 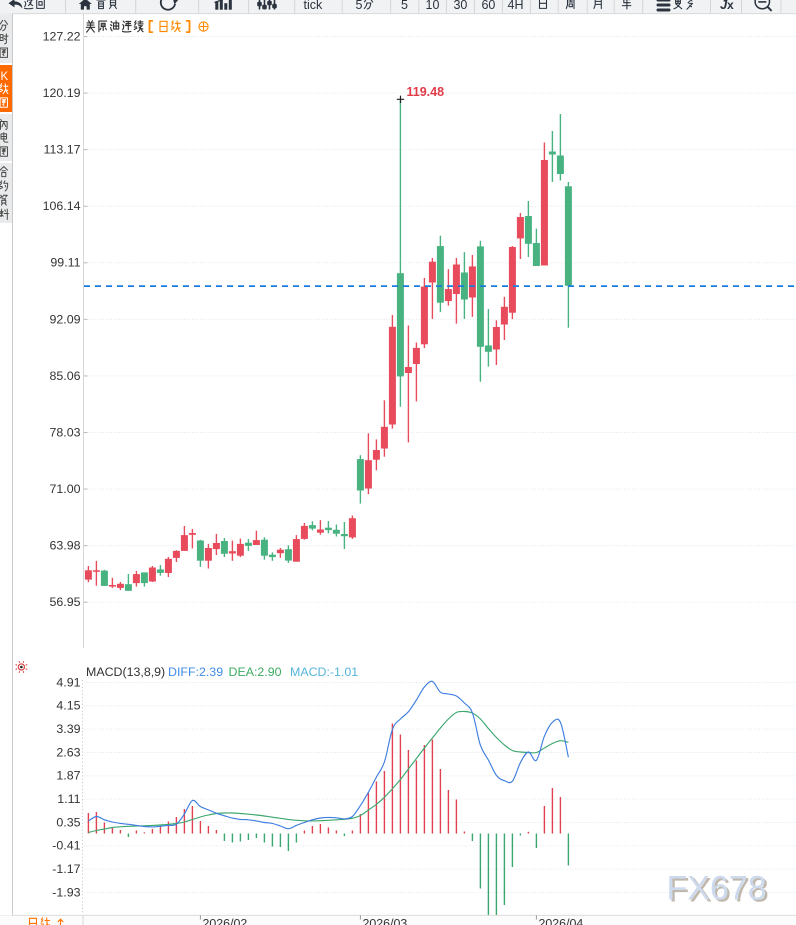 I want to click on svg-text: DEA:2.90, so click(x=255, y=672).